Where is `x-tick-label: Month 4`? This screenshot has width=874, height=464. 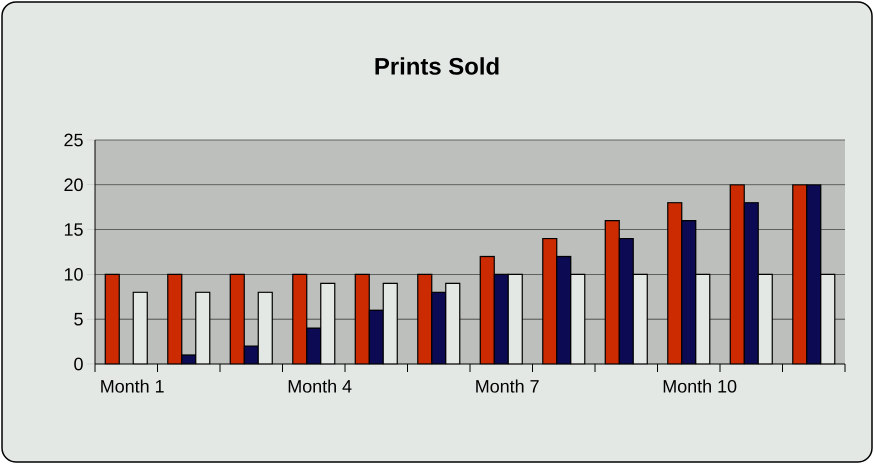
x-tick-label: Month 4 is located at coordinates (320, 386).